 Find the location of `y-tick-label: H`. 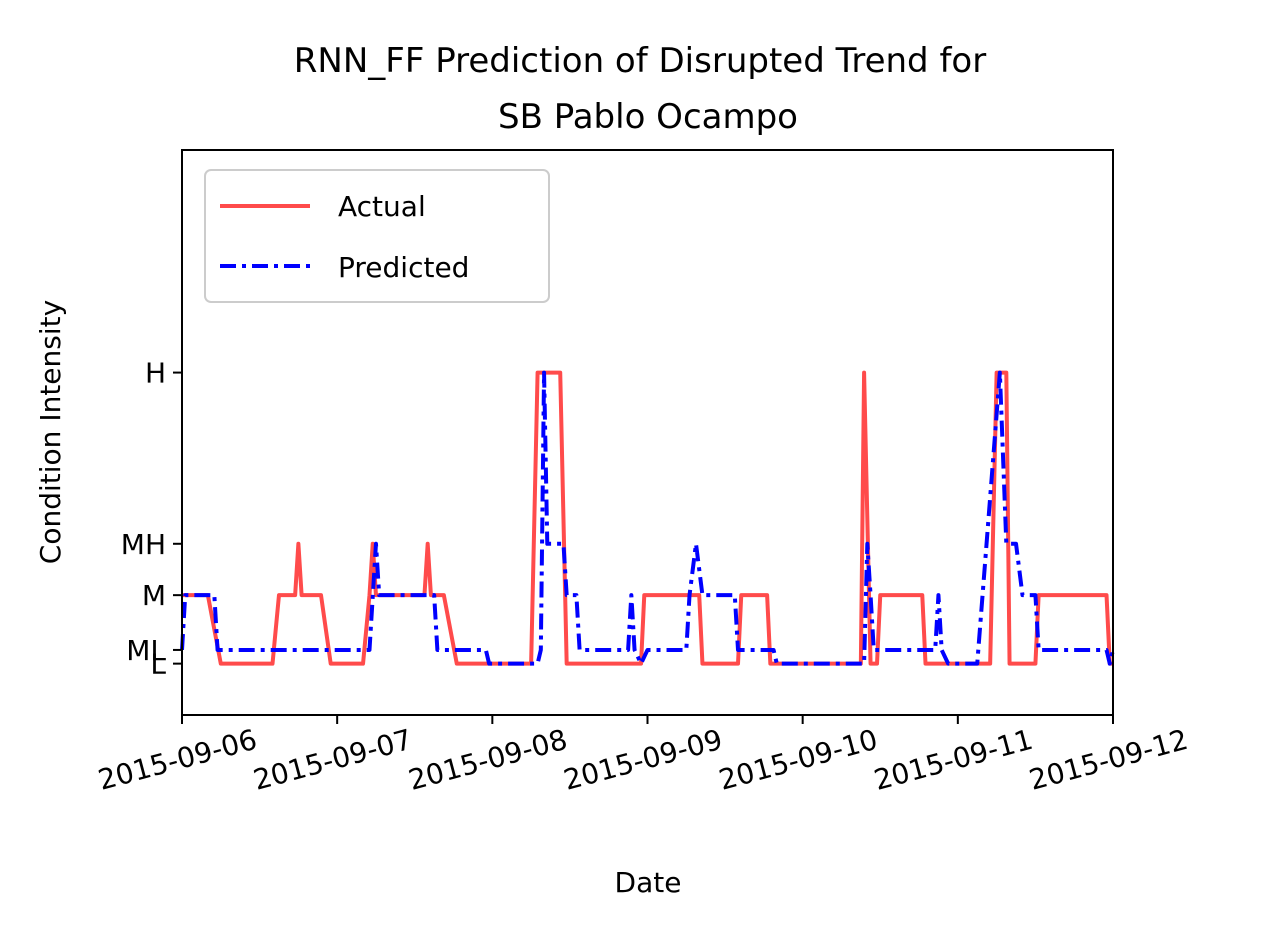

y-tick-label: H is located at coordinates (155, 373).